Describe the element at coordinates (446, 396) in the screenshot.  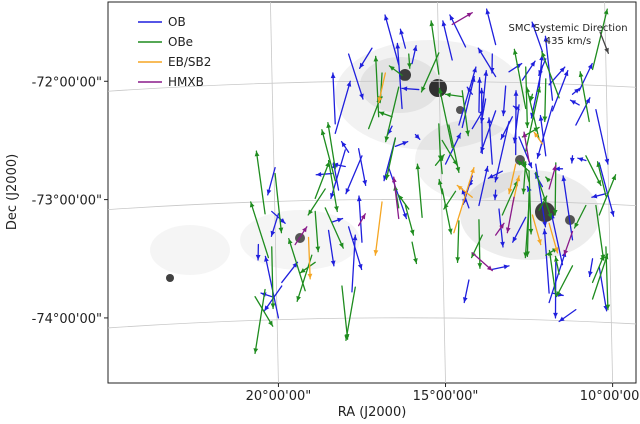
I see `x-tick-label-1: 15°00'00"` at that location.